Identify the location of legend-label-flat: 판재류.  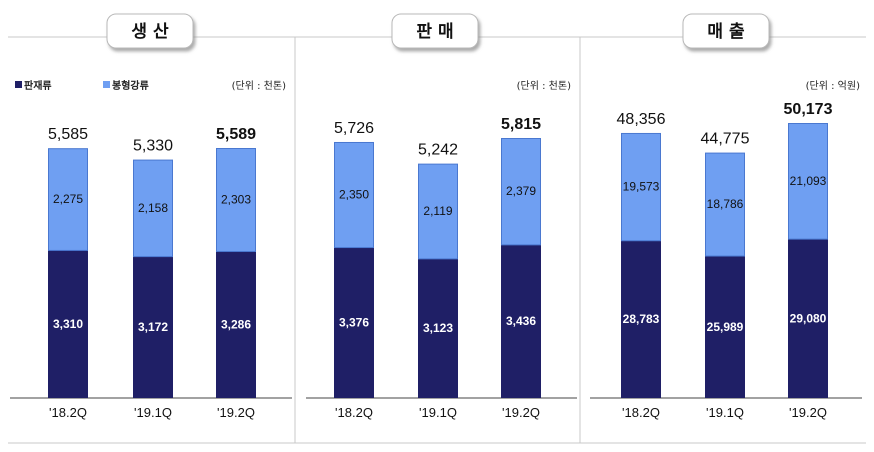
(38, 85).